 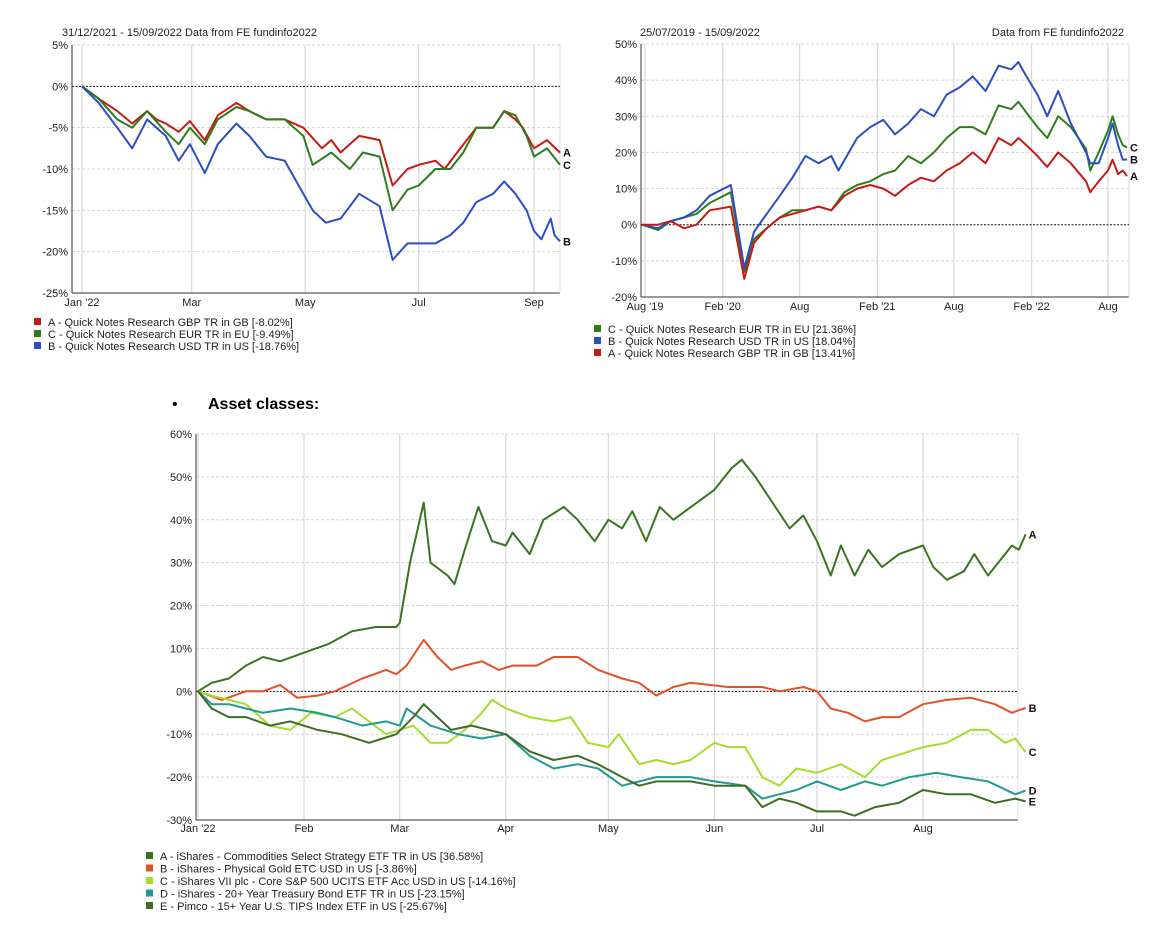 I want to click on x-tick-label: Aug '19, so click(x=645, y=307).